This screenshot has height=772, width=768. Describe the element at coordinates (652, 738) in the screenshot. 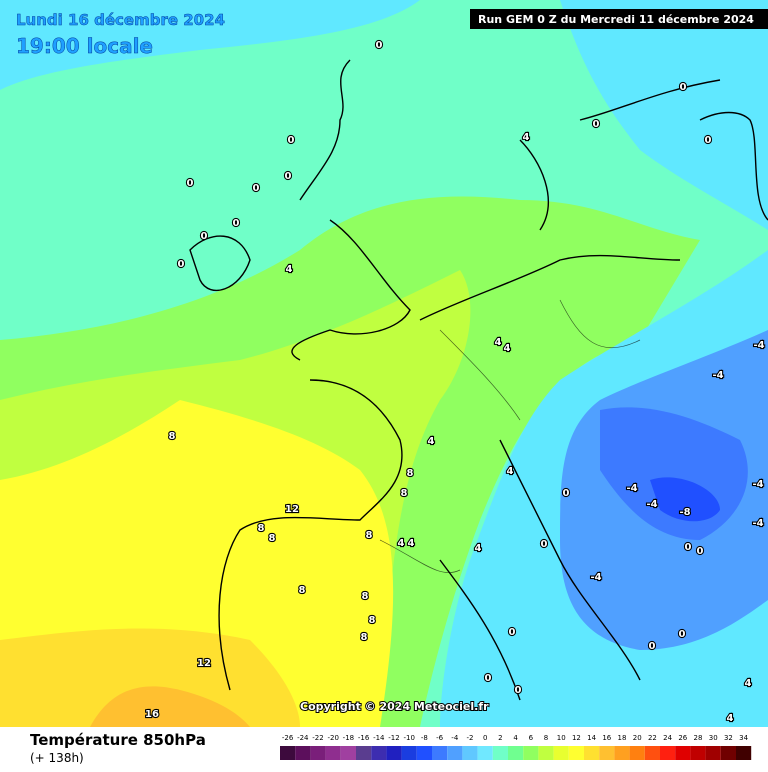

I see `legend-tick-label: 22` at that location.